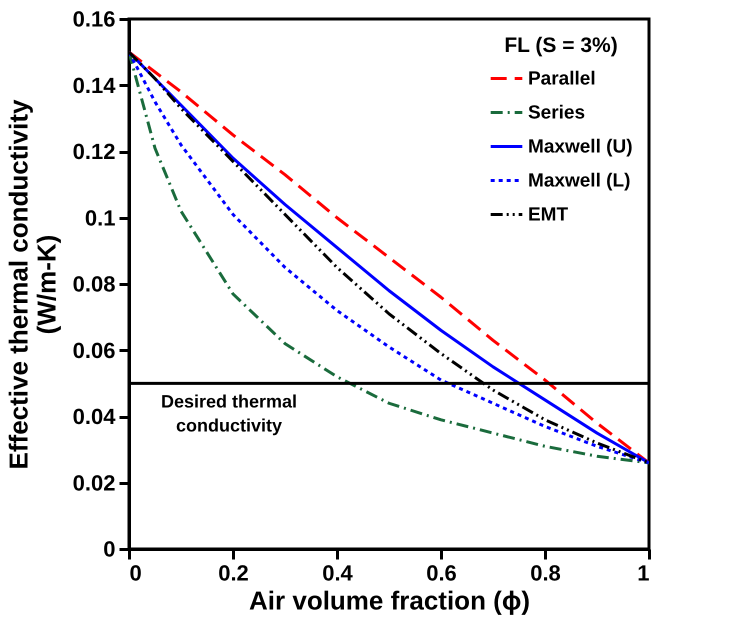 The image size is (745, 639). What do you see at coordinates (557, 113) in the screenshot?
I see `legend-label: Series` at bounding box center [557, 113].